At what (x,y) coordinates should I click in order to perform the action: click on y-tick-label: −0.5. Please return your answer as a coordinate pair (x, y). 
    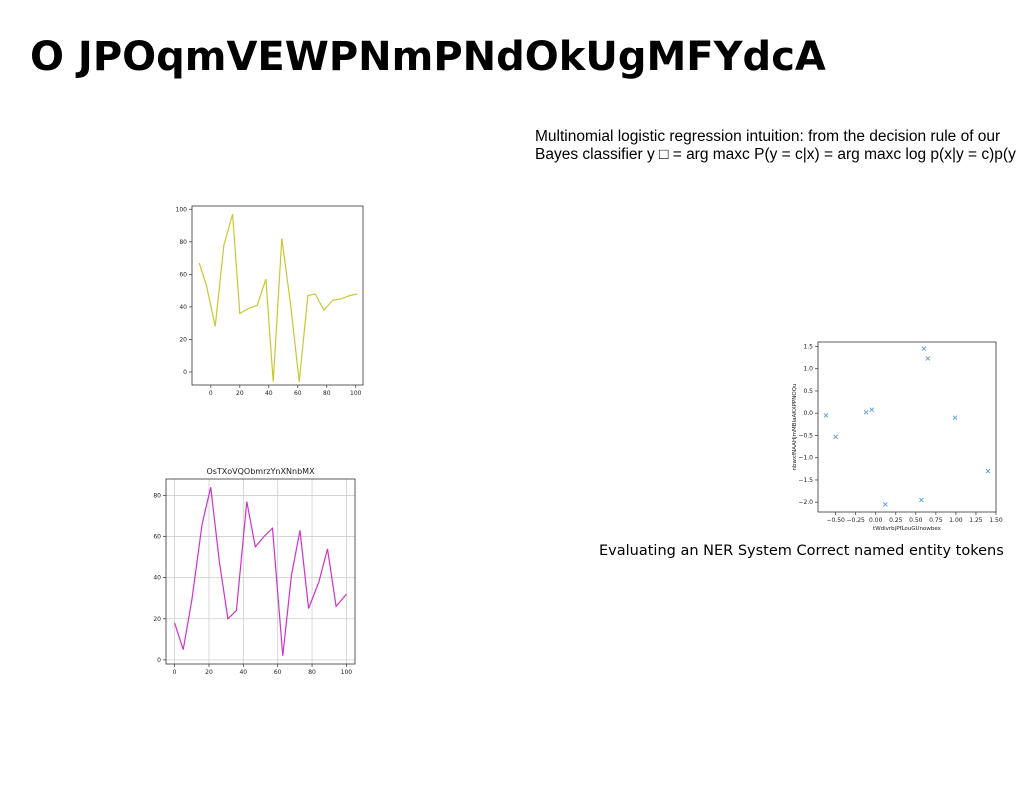
    Looking at the image, I should click on (805, 435).